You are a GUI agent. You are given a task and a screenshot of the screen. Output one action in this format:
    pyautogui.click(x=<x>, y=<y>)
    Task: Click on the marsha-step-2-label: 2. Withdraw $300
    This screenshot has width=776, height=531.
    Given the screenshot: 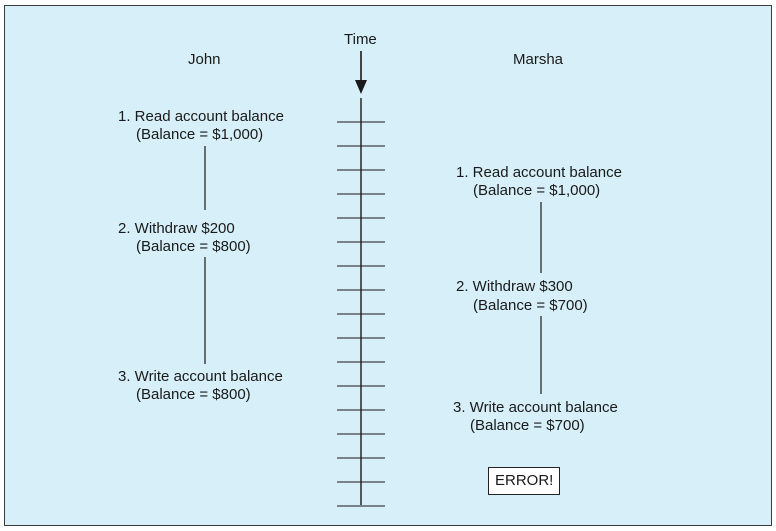 What is the action you would take?
    pyautogui.click(x=514, y=286)
    